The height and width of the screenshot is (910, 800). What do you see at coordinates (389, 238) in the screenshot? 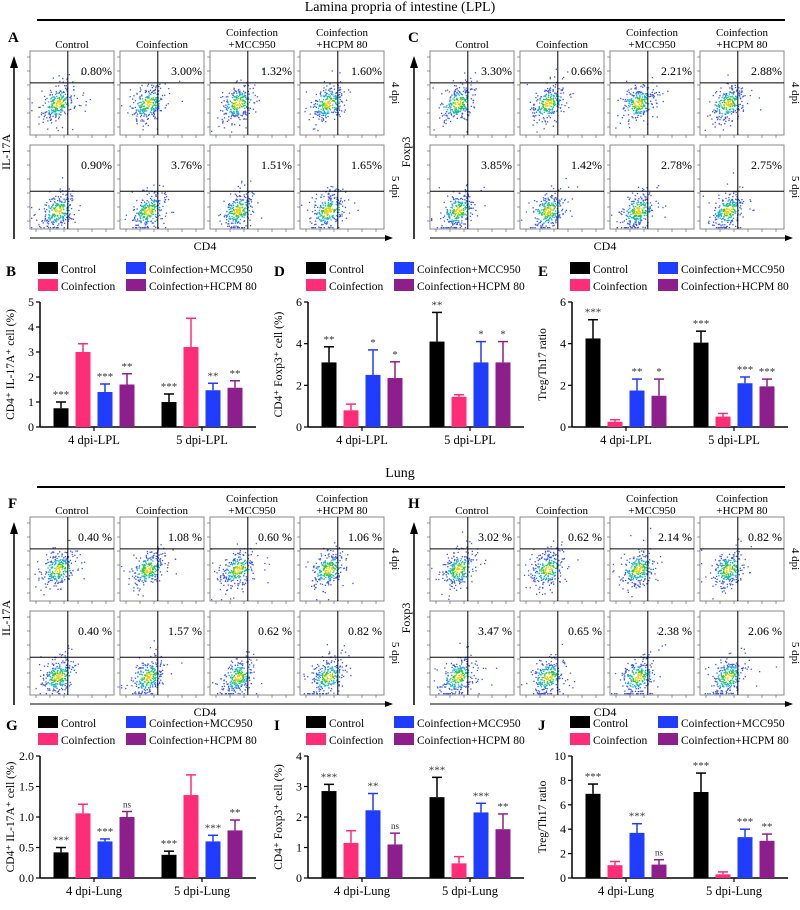
I see `arrowhead-icon` at bounding box center [389, 238].